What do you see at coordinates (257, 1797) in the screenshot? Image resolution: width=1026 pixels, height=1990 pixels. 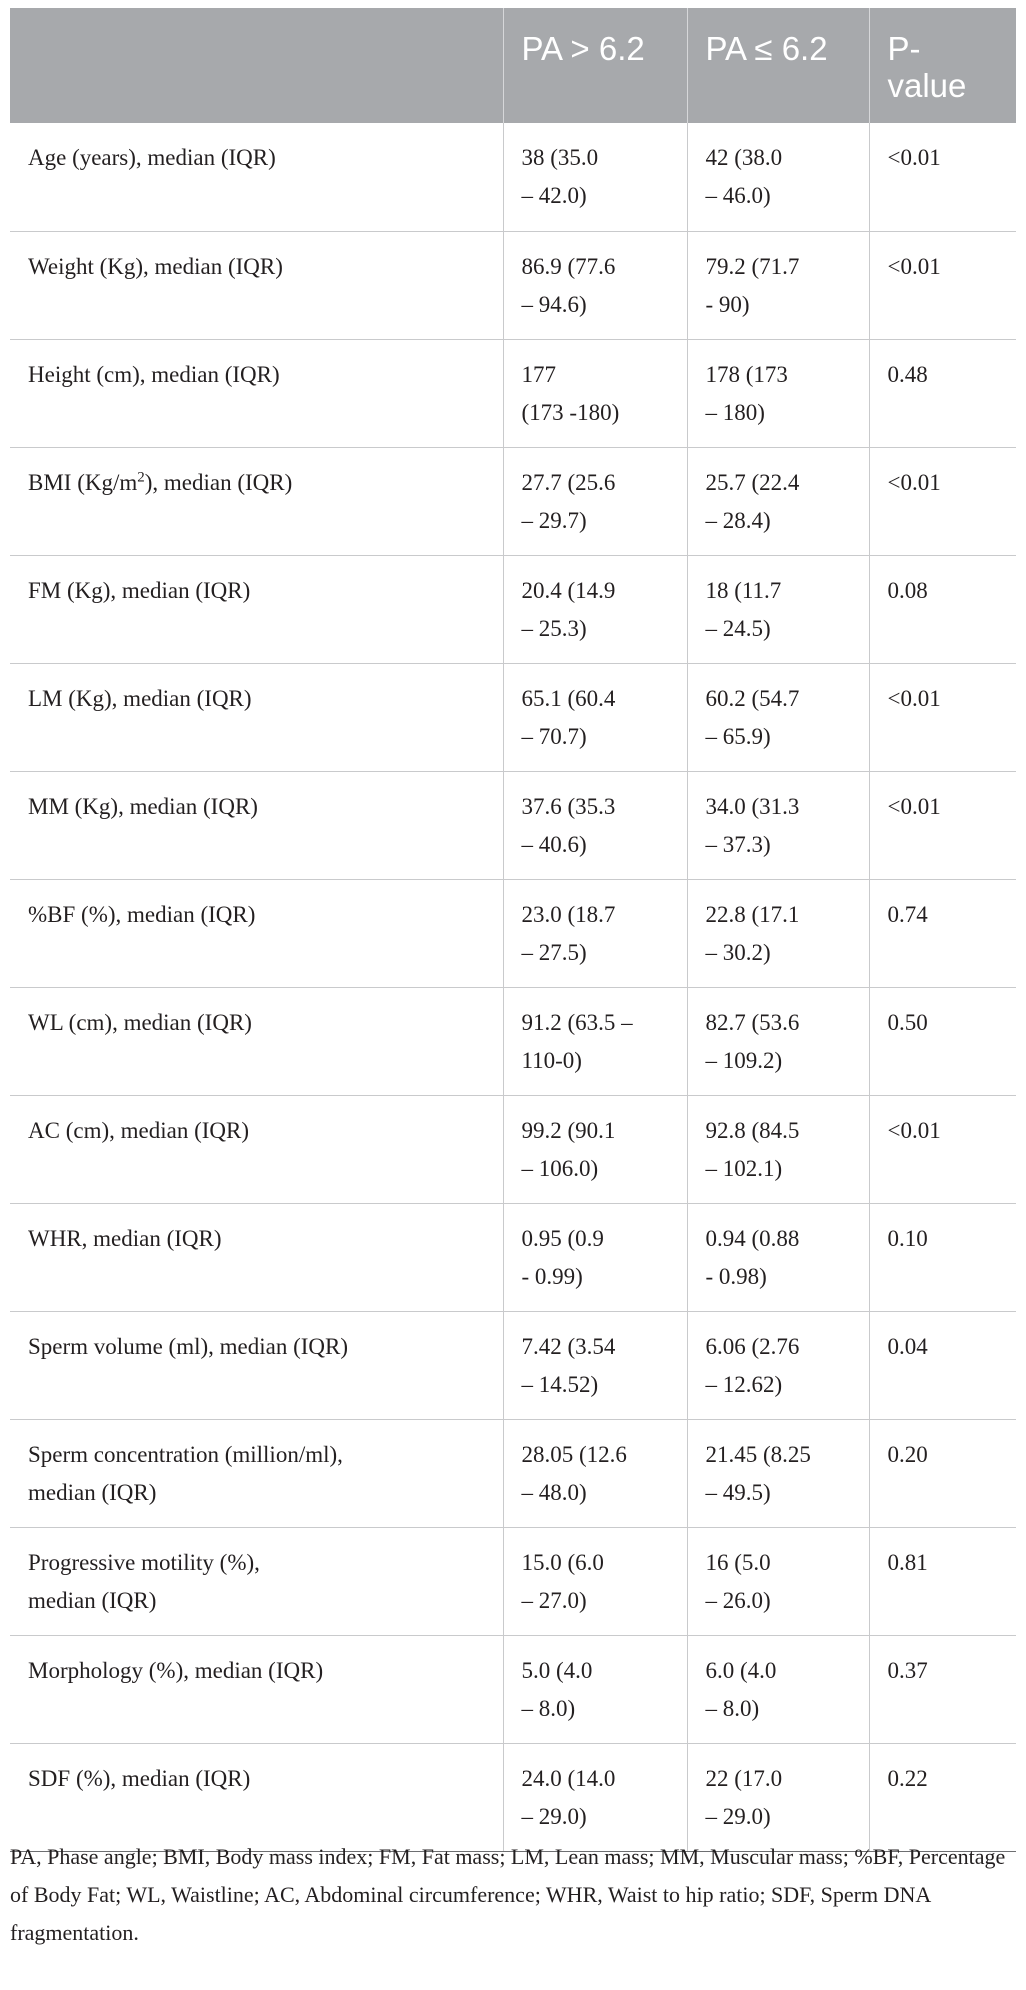 I see `row-label: SDF (%), median (IQR)` at bounding box center [257, 1797].